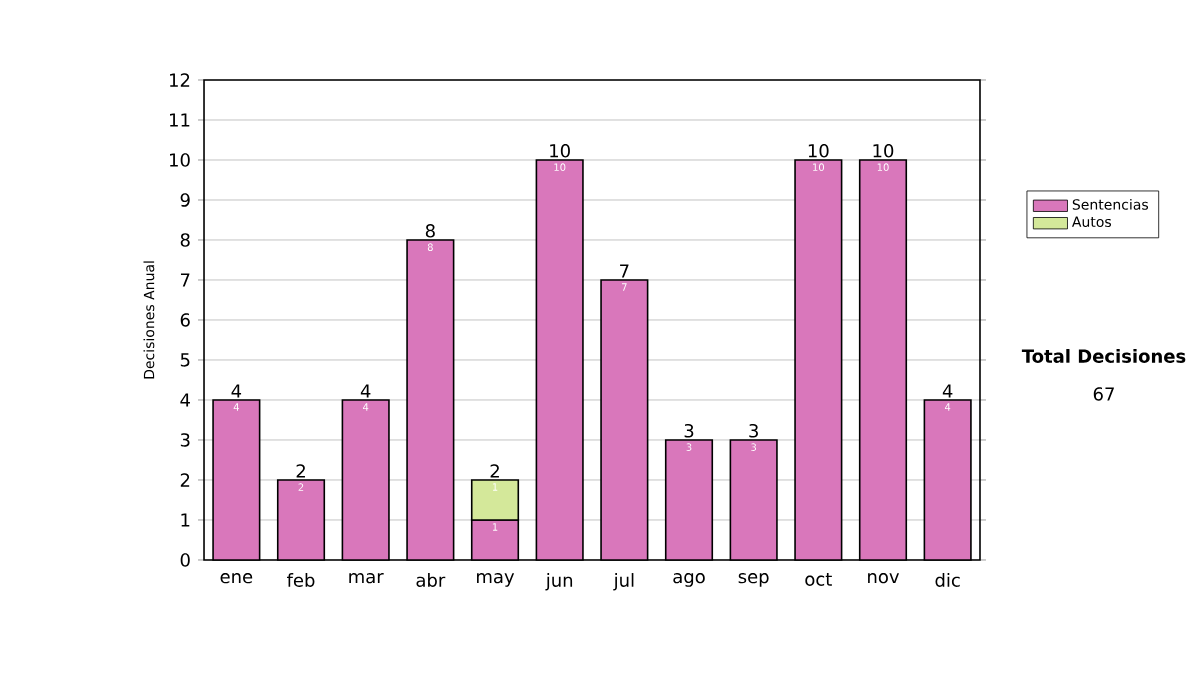  Describe the element at coordinates (689, 580) in the screenshot. I see `x-tick-label: ago` at that location.